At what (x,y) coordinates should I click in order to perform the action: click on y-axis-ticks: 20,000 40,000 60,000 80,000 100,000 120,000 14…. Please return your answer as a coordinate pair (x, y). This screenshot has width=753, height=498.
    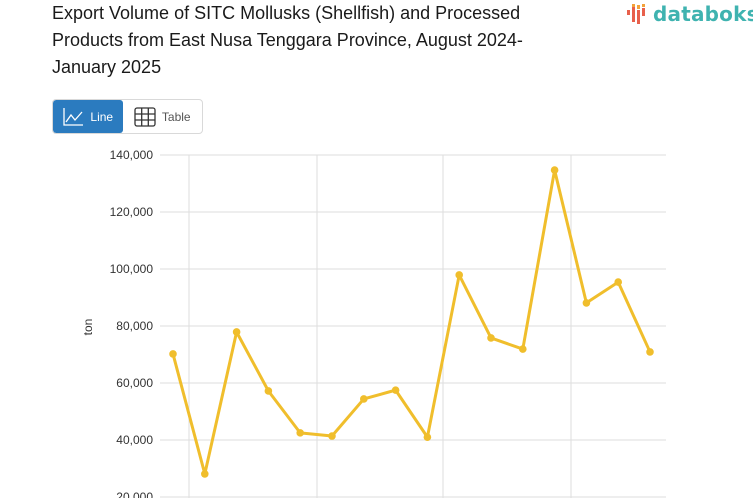
    Looking at the image, I should click on (132, 323).